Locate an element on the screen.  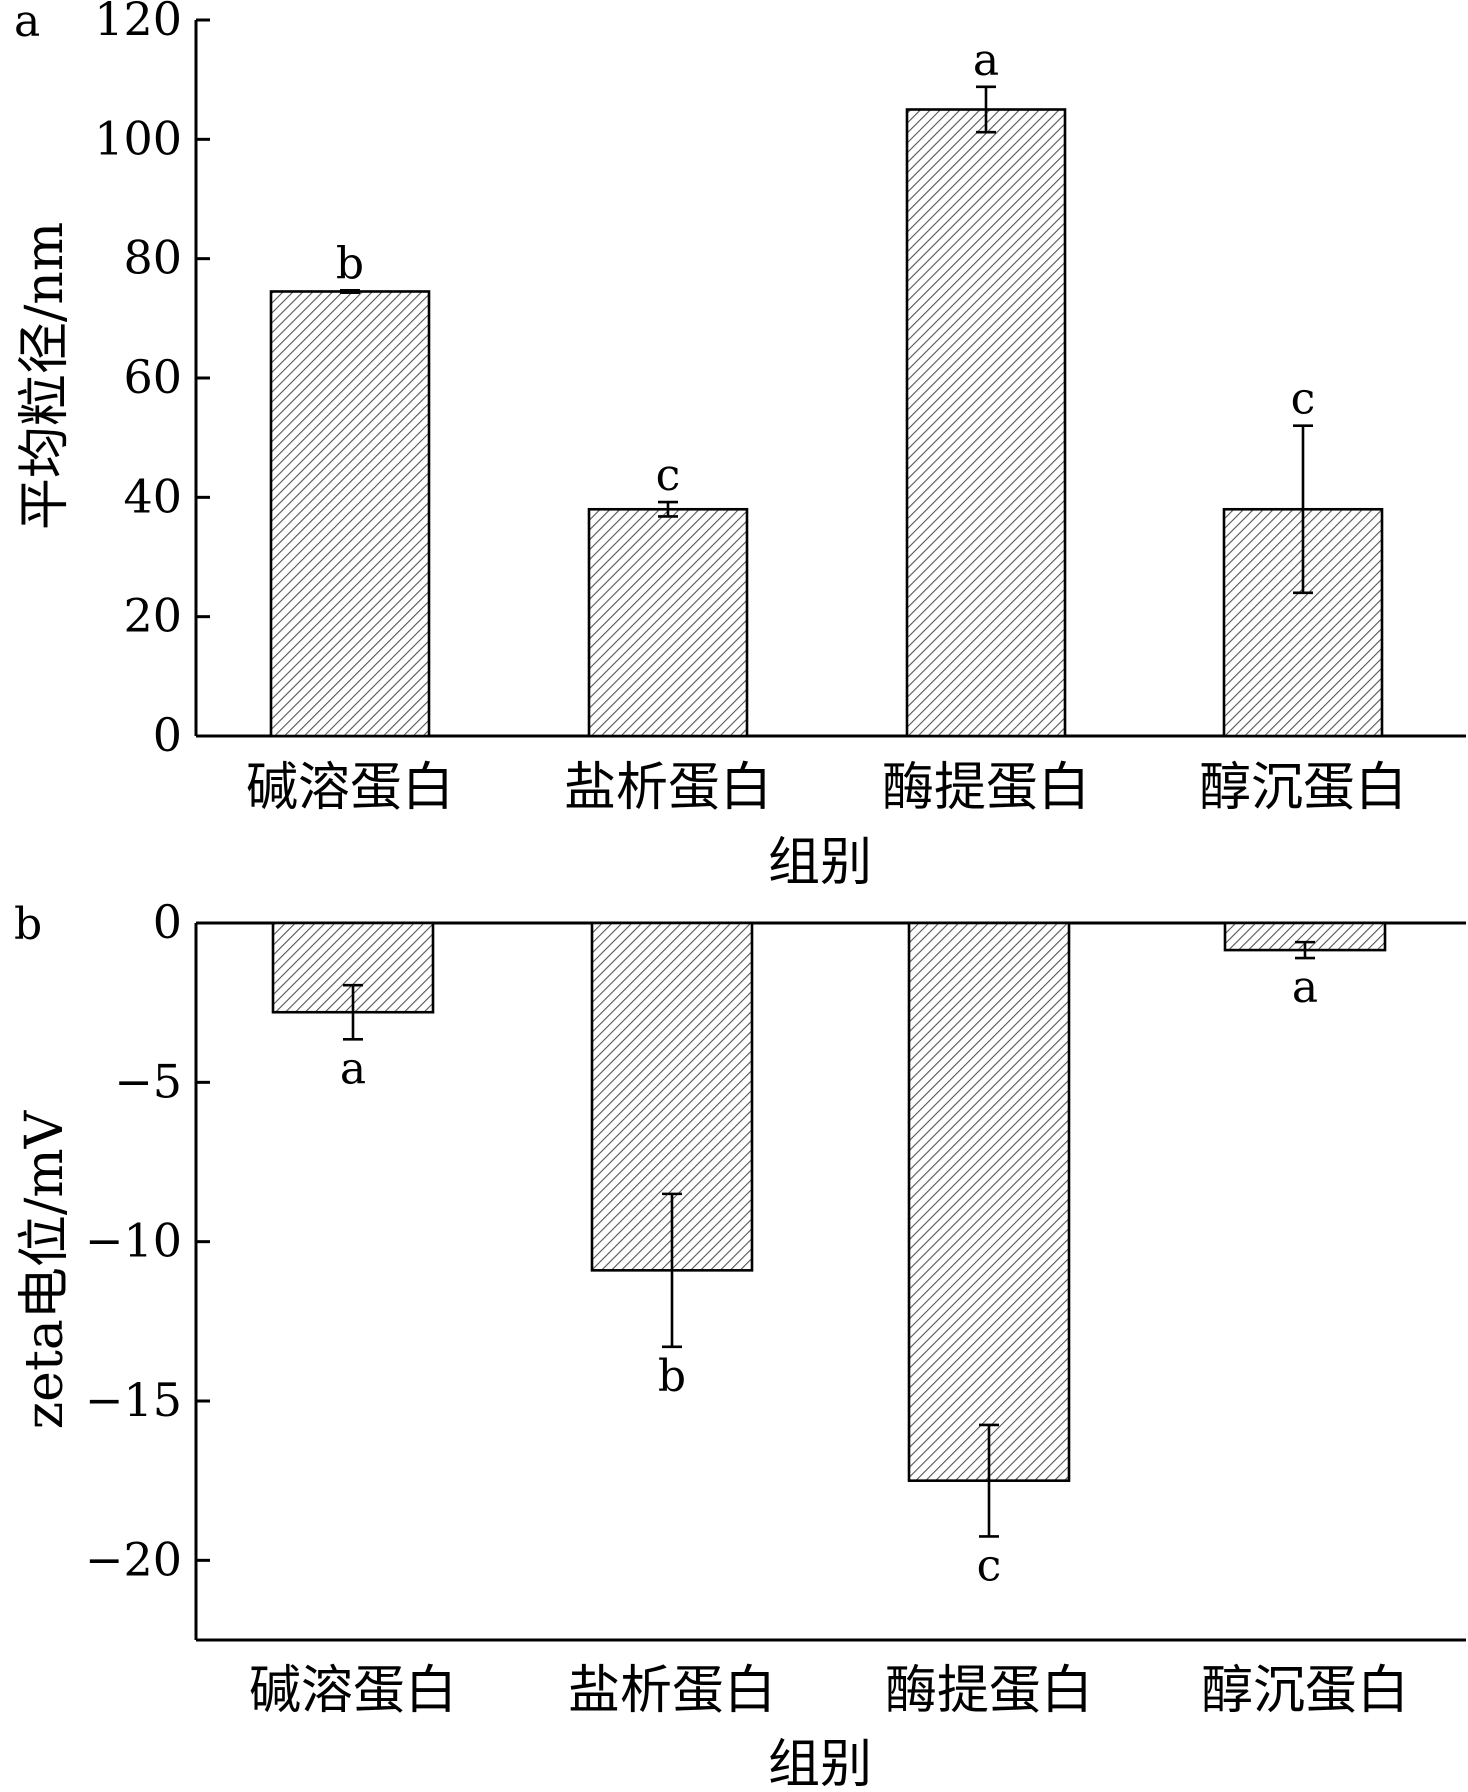
panel-b-category-label: 醇沉蛋白 is located at coordinates (1305, 1691).